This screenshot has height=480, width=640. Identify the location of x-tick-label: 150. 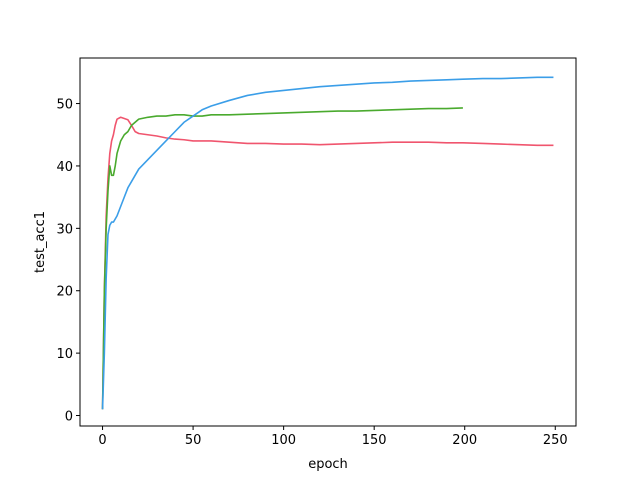
(374, 440).